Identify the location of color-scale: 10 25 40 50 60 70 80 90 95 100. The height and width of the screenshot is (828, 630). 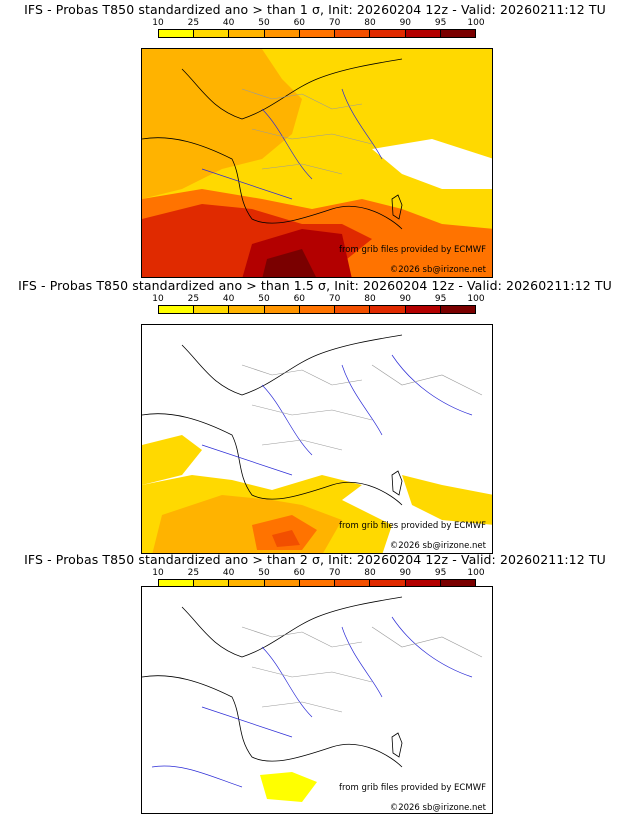
(318, 305).